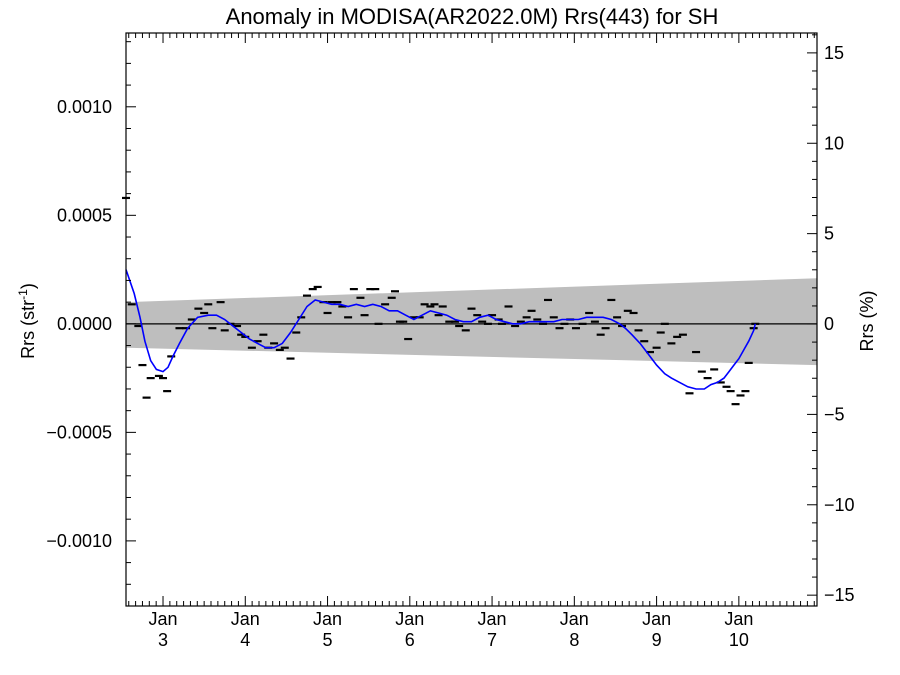 The height and width of the screenshot is (675, 900). I want to click on x-tick-label-year: 4, so click(245, 640).